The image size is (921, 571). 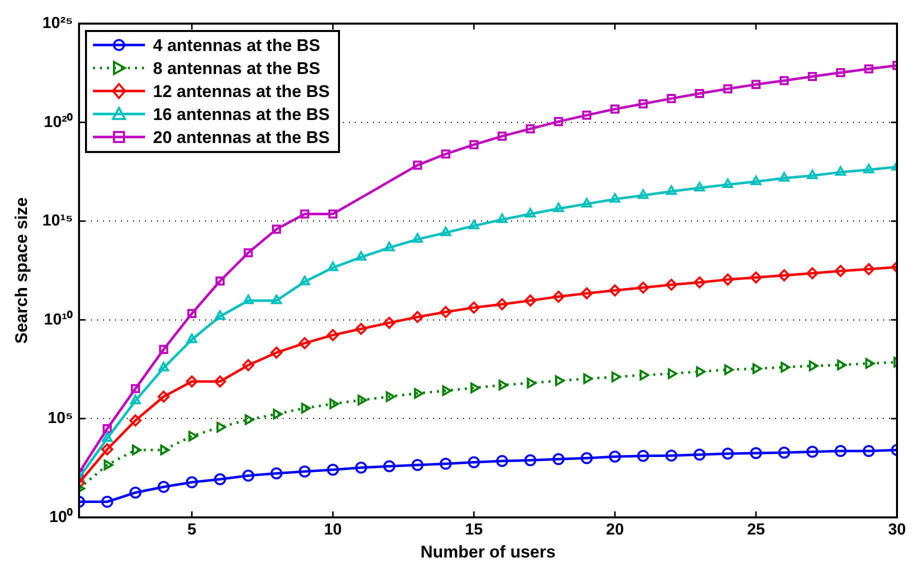 I want to click on x-axis-title: Number of users, so click(x=488, y=552).